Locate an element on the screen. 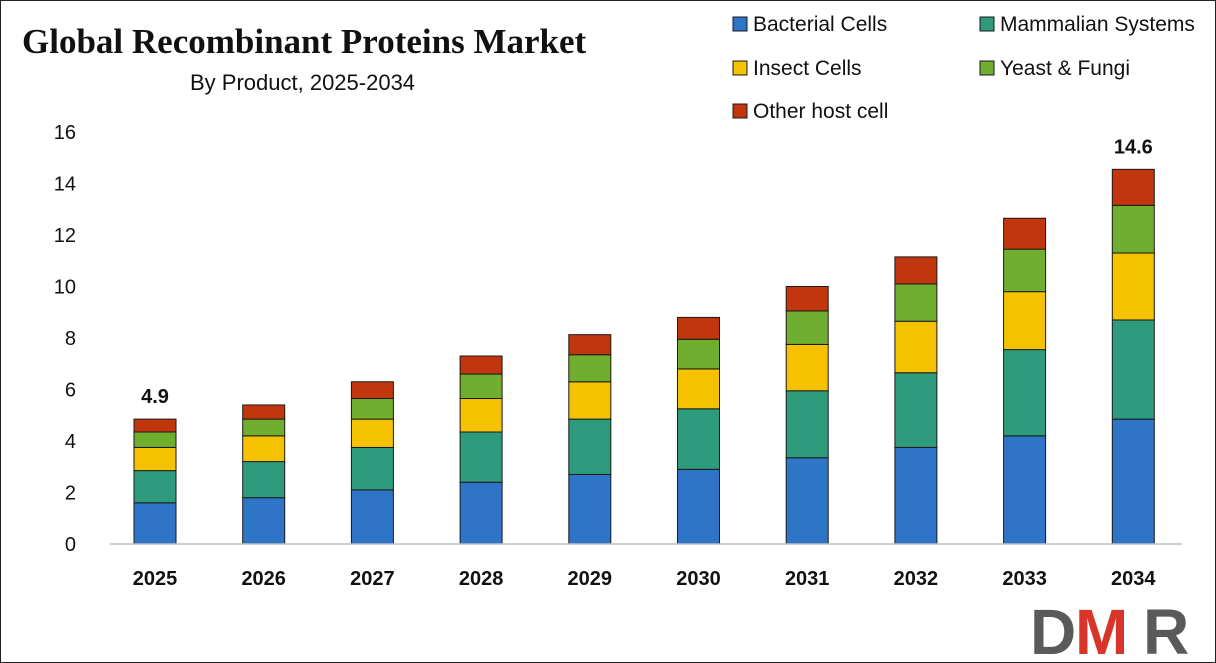  bar-segment-yeast-fungi-2031 is located at coordinates (807, 327).